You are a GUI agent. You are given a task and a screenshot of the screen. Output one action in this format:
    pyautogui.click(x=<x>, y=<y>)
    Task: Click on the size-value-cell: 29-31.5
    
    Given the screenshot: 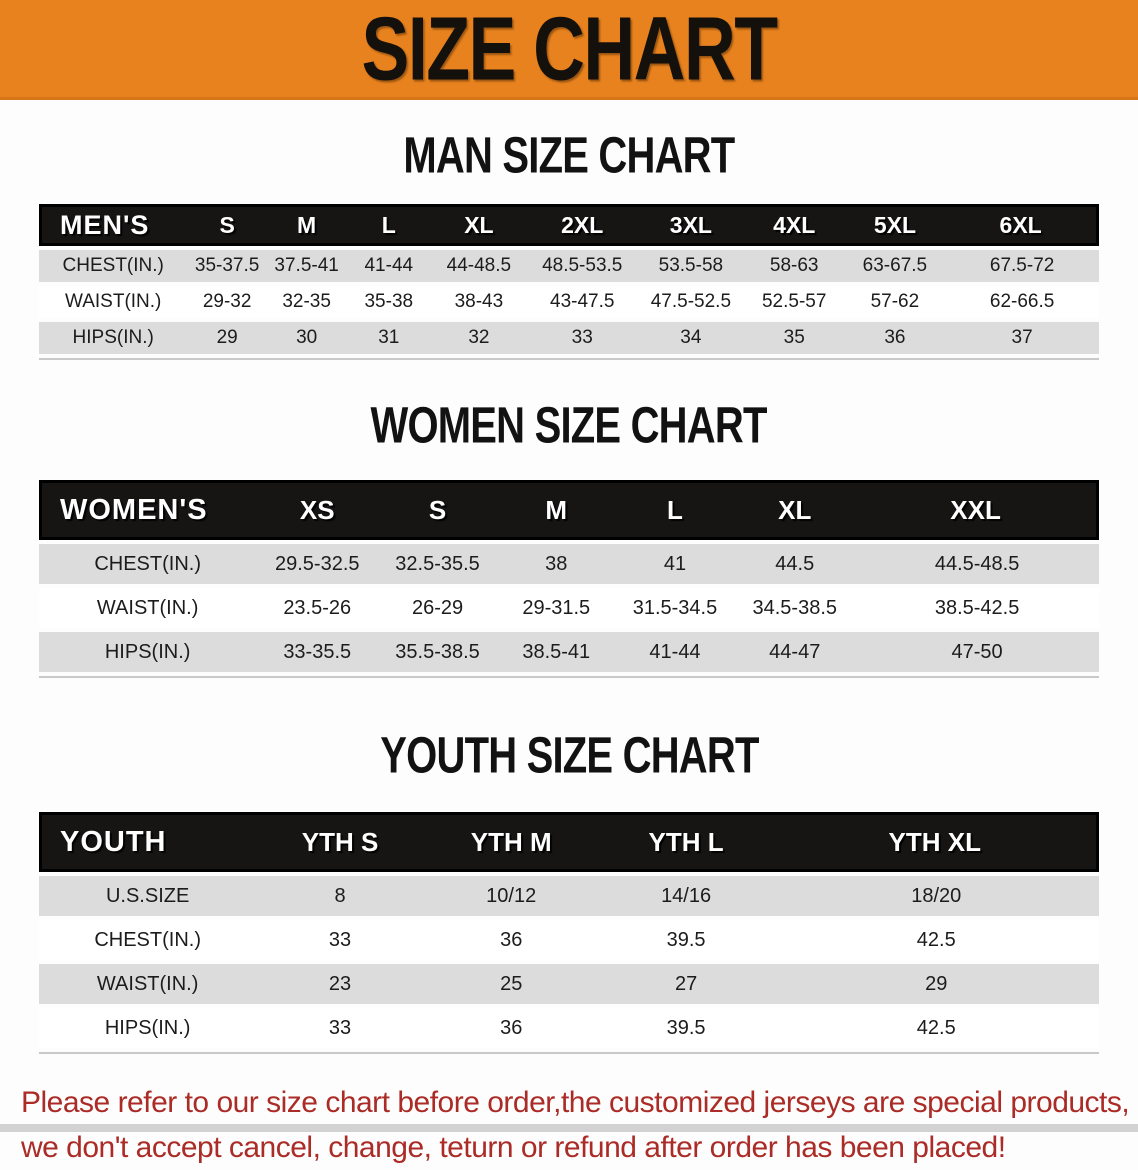 What is the action you would take?
    pyautogui.click(x=556, y=608)
    